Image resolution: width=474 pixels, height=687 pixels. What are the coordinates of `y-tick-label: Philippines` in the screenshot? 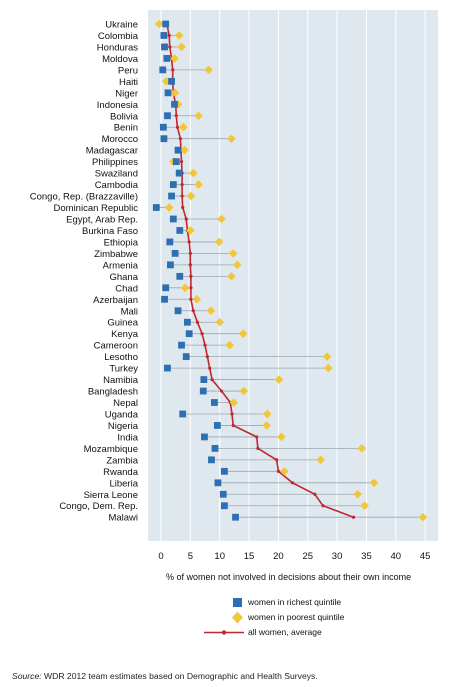 It's located at (115, 162).